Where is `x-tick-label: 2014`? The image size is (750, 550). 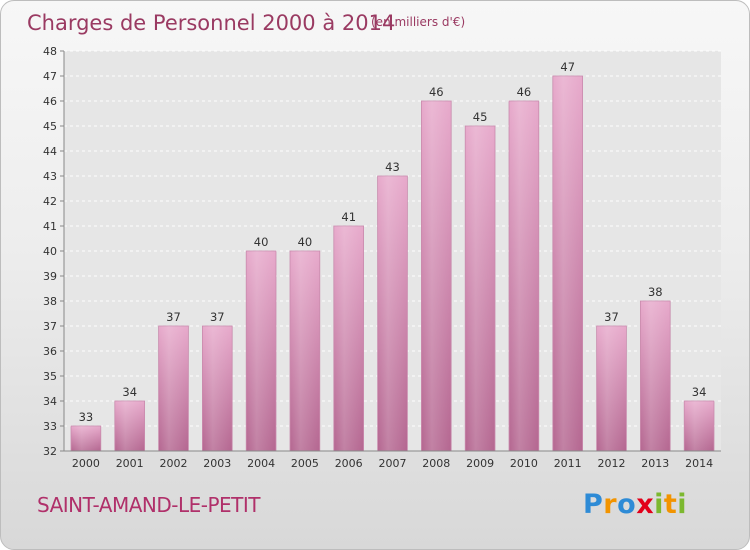 x-tick-label: 2014 is located at coordinates (699, 463).